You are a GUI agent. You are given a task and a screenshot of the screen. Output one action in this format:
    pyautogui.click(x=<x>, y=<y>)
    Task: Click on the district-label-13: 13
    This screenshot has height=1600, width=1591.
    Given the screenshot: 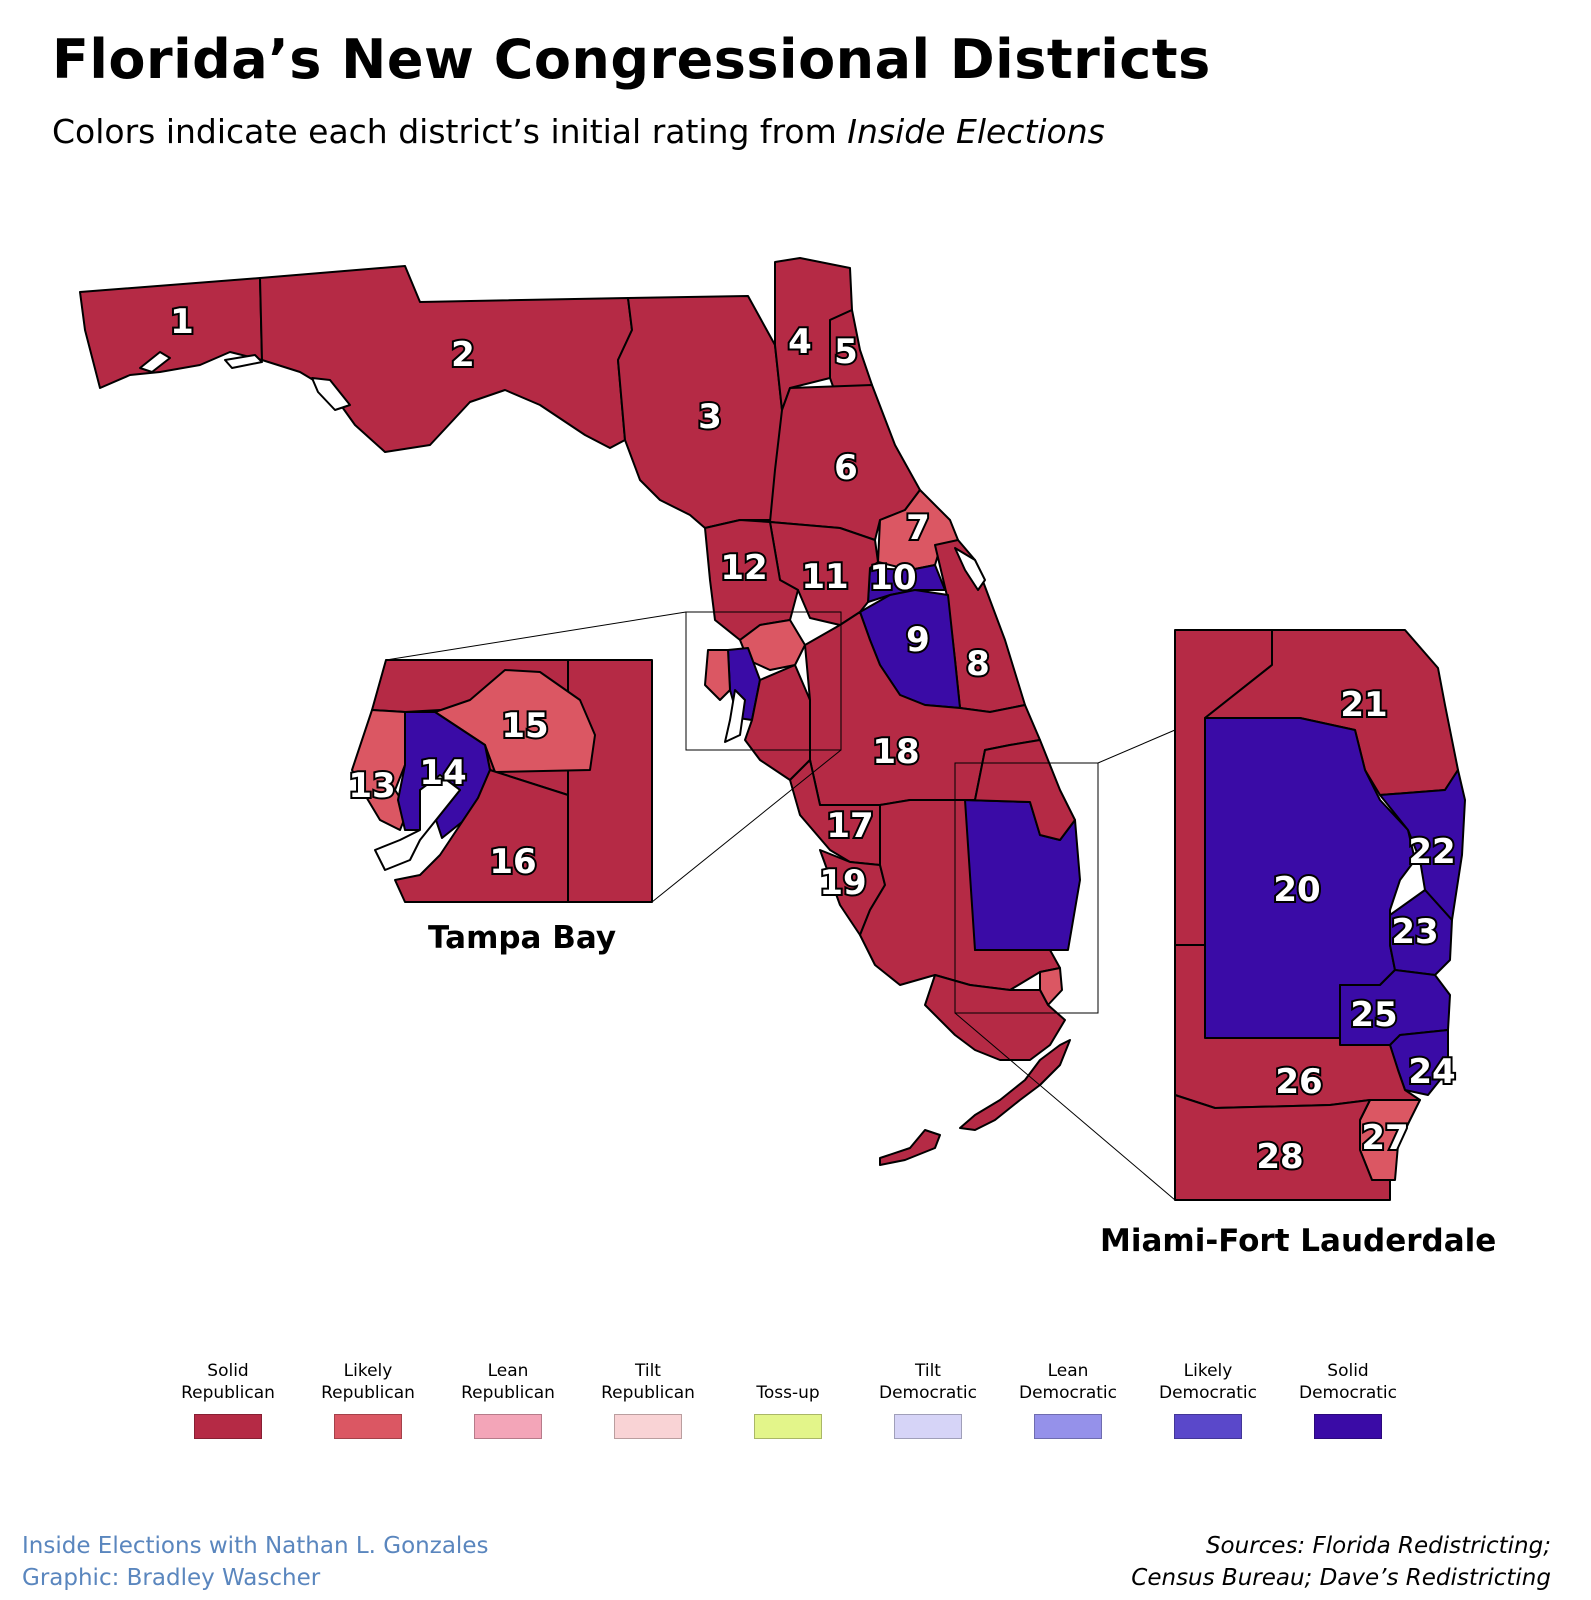 What is the action you would take?
    pyautogui.click(x=371, y=786)
    